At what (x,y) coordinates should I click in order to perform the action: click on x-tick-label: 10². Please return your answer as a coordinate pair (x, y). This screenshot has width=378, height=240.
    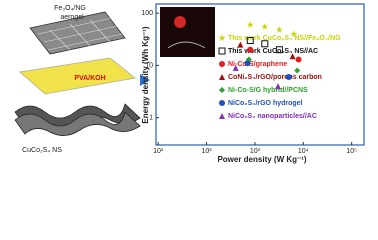
    Looking at the image, I should click on (207, 151).